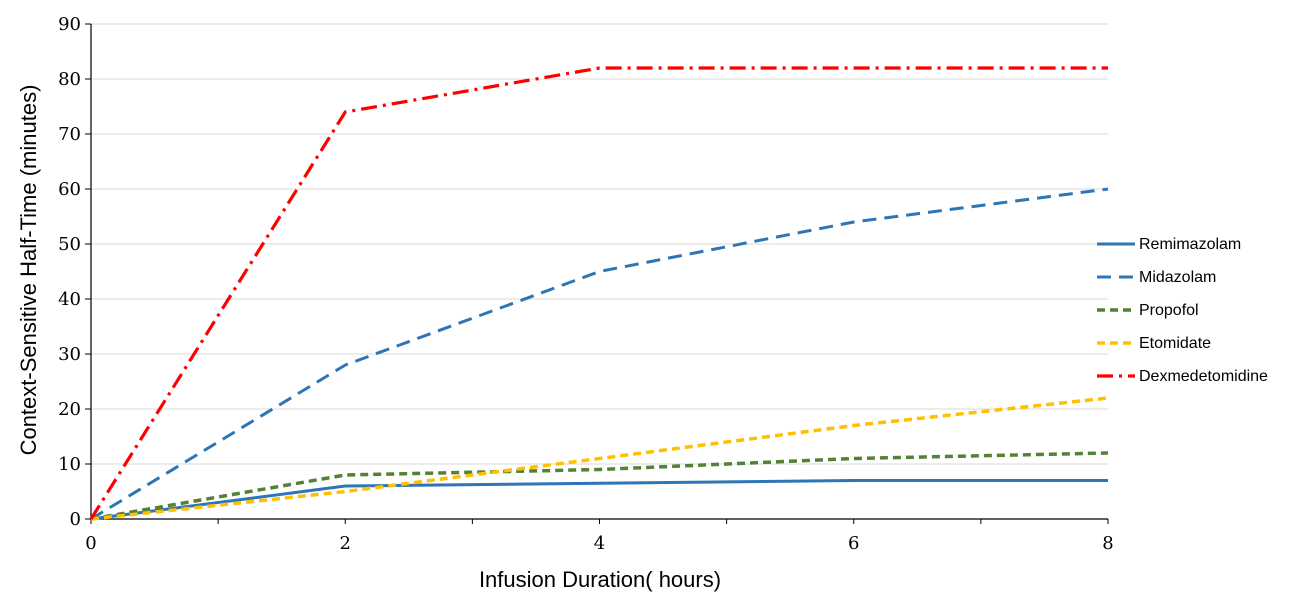 The width and height of the screenshot is (1294, 593). I want to click on series-line-propofol, so click(599, 486).